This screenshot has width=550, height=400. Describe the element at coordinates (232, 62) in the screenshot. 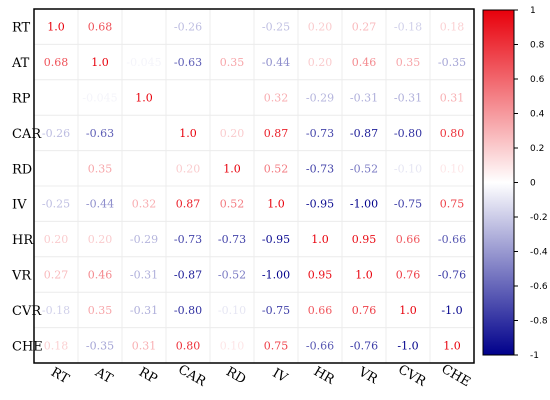

I see `cell-value-at-rd: 0.35` at that location.